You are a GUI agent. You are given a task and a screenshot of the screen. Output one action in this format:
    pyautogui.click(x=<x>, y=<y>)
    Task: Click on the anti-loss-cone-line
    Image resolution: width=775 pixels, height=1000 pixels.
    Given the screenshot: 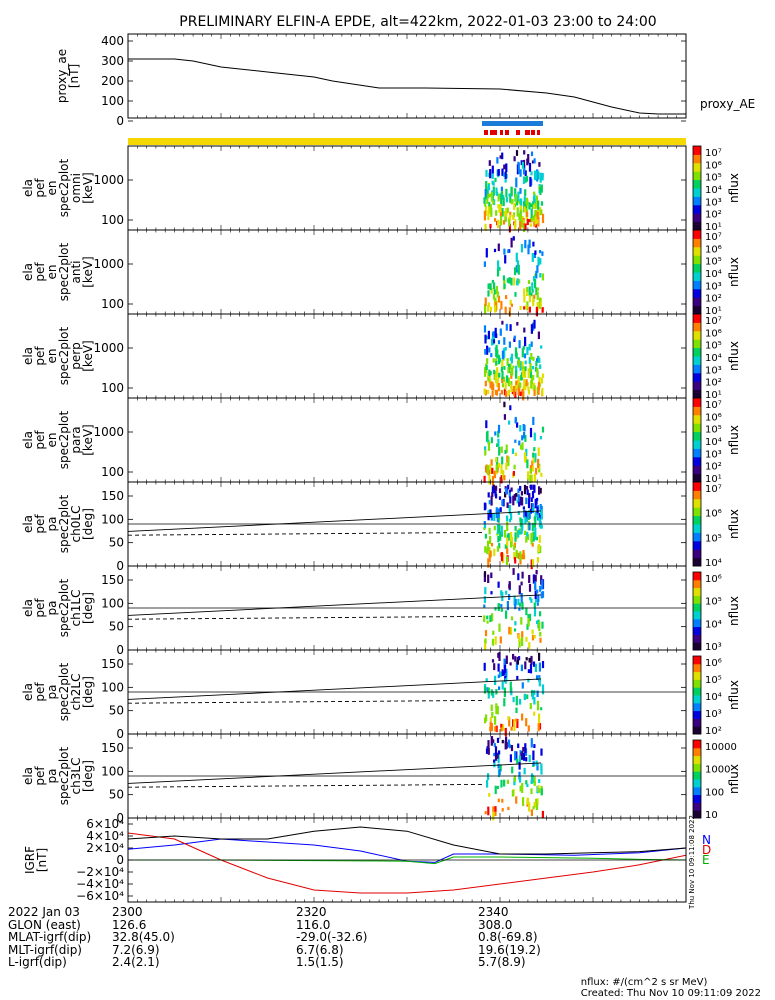 What is the action you would take?
    pyautogui.click(x=305, y=701)
    